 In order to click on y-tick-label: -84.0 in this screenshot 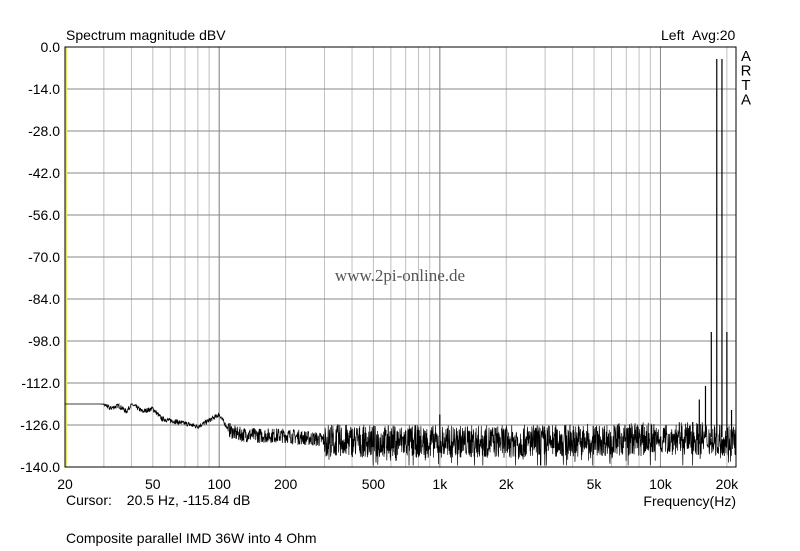, I will do `click(44, 299)`.